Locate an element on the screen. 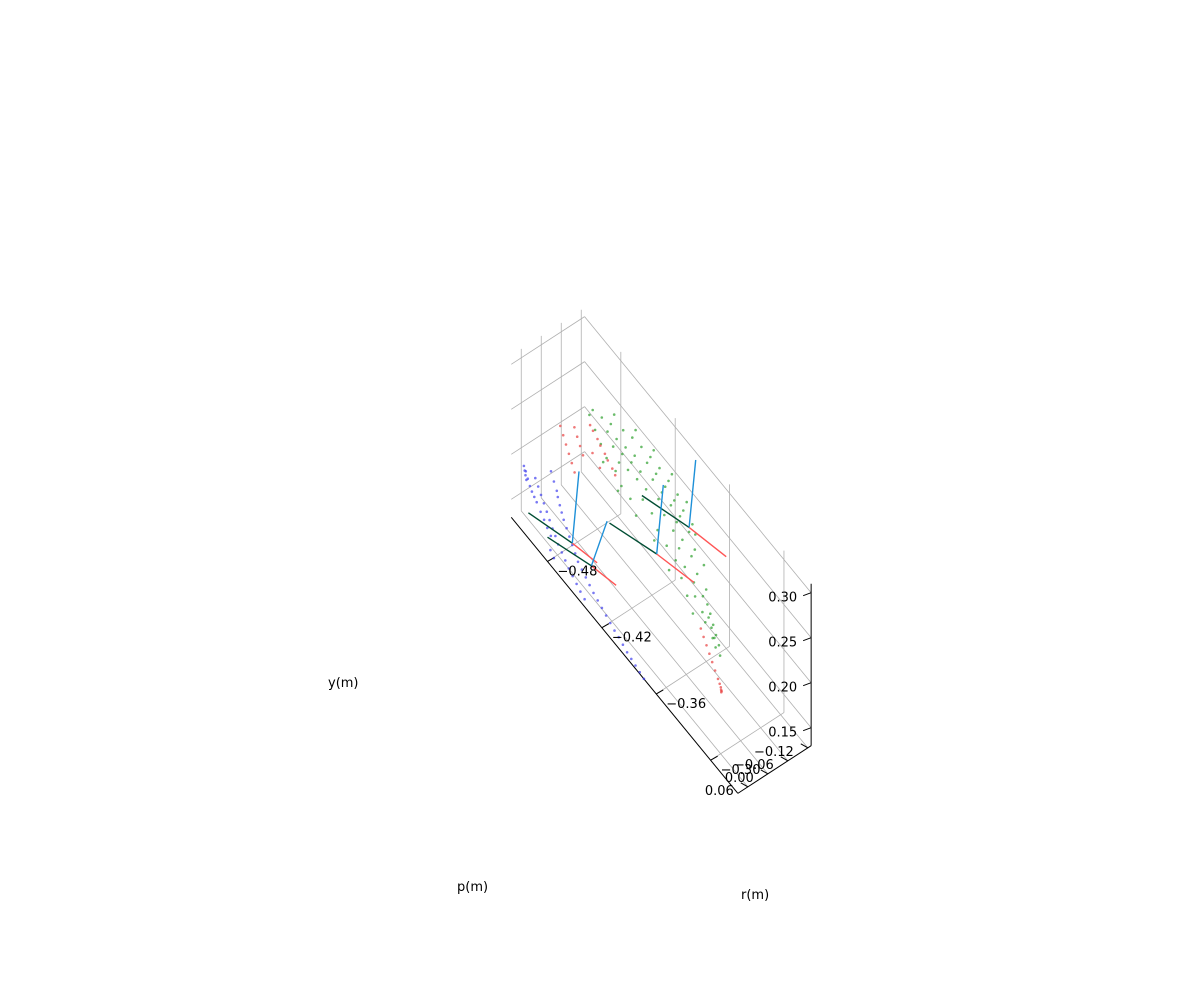 This screenshot has height=1000, width=1200. grid-line-y-wall-p is located at coordinates (698, 499).